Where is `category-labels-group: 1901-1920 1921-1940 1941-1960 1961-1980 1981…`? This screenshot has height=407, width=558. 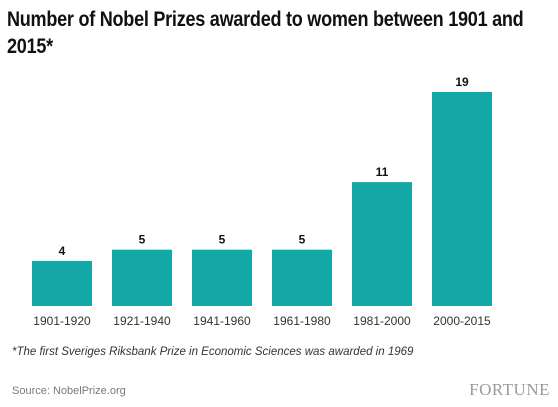 category-labels-group: 1901-1920 1921-1940 1941-1960 1961-1980 1981… is located at coordinates (262, 321).